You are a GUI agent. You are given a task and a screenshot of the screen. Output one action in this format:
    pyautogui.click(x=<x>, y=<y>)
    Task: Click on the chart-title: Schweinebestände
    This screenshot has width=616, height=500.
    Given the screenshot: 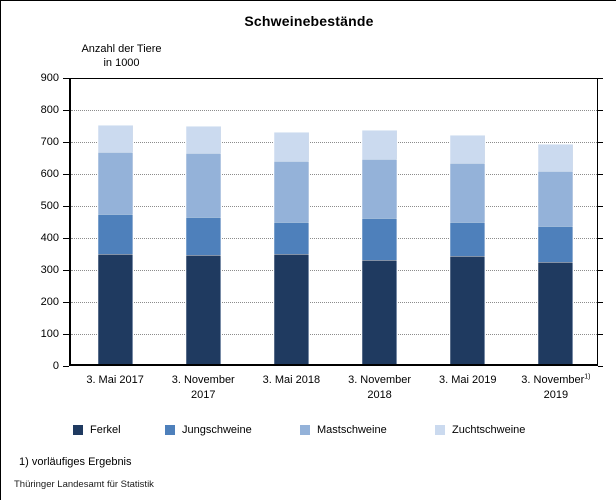 What is the action you would take?
    pyautogui.click(x=309, y=21)
    